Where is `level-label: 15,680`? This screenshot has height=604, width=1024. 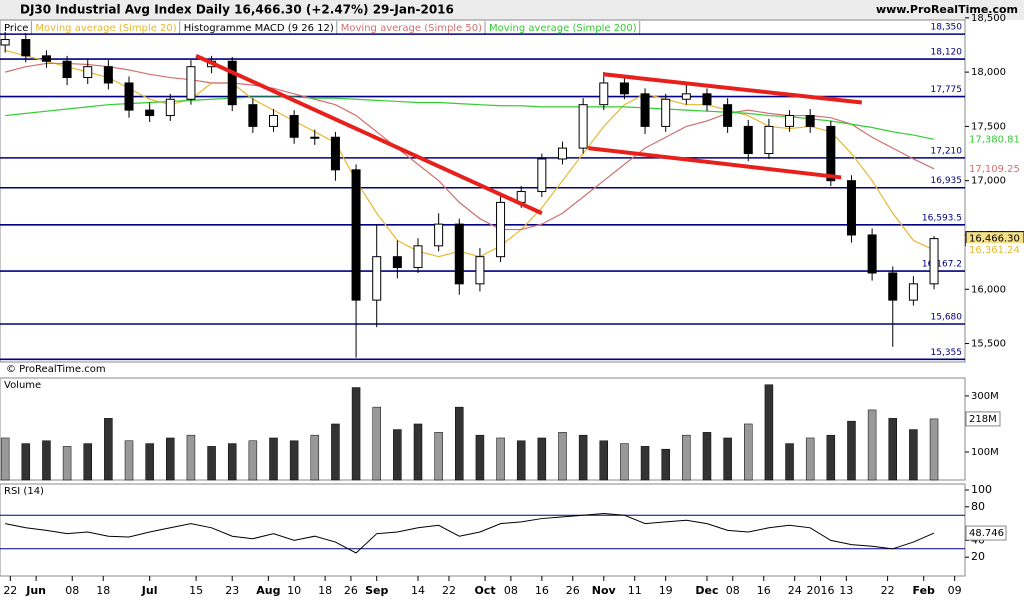
level-label: 15,680 is located at coordinates (947, 318).